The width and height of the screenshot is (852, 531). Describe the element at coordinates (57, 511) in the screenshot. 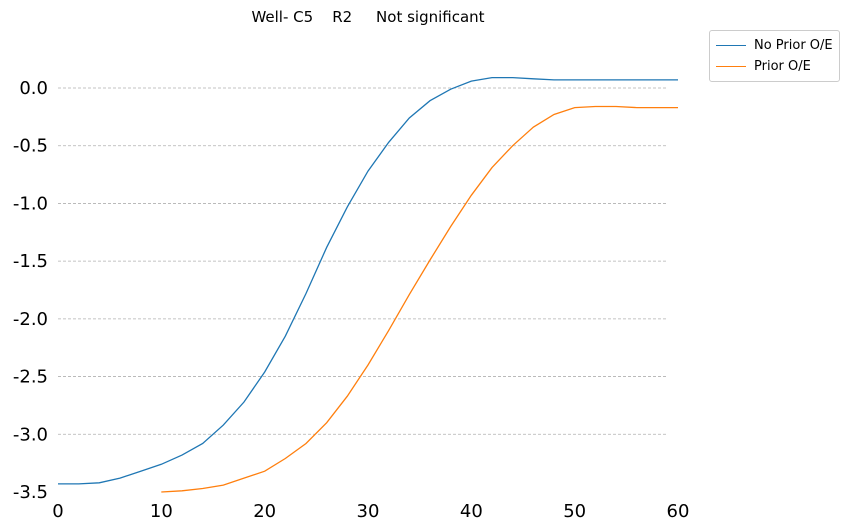

I see `x-tick-label: 0` at that location.